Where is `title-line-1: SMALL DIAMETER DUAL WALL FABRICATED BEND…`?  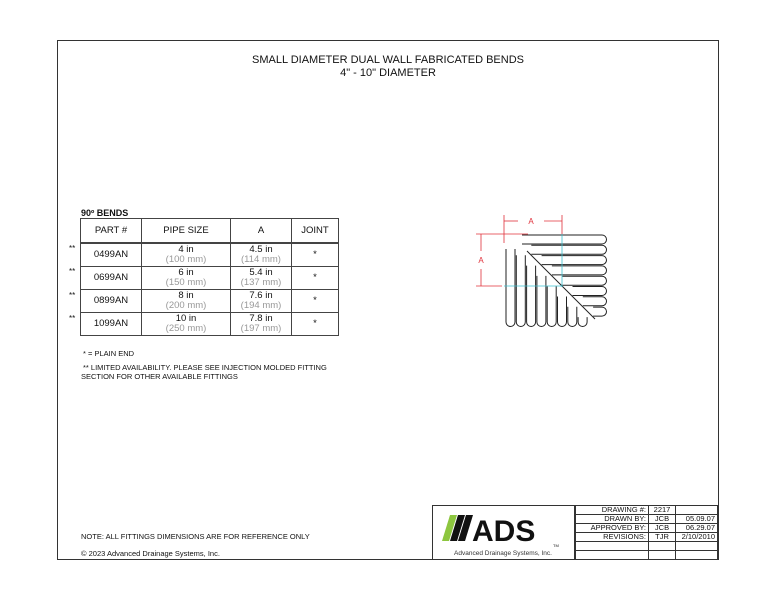 title-line-1: SMALL DIAMETER DUAL WALL FABRICATED BEND… is located at coordinates (387, 60).